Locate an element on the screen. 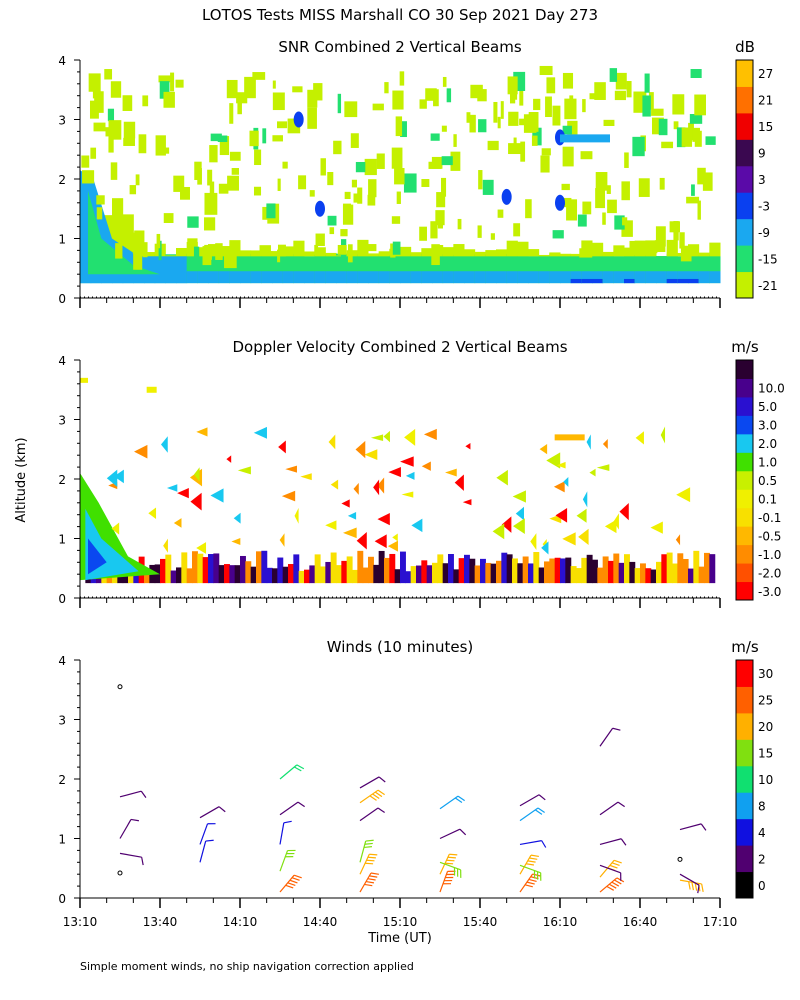  doppler-colorbar-label: -0.1 is located at coordinates (769, 518).